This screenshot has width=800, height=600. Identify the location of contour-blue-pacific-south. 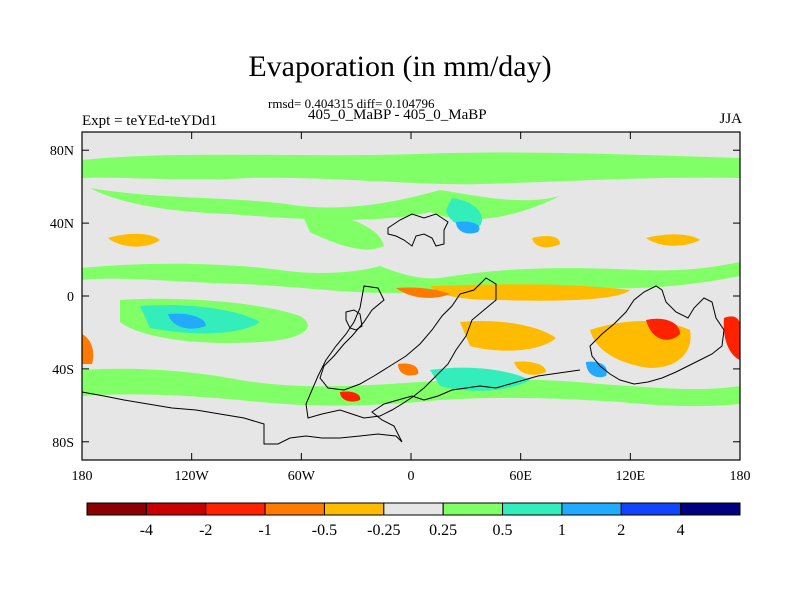
(187, 321).